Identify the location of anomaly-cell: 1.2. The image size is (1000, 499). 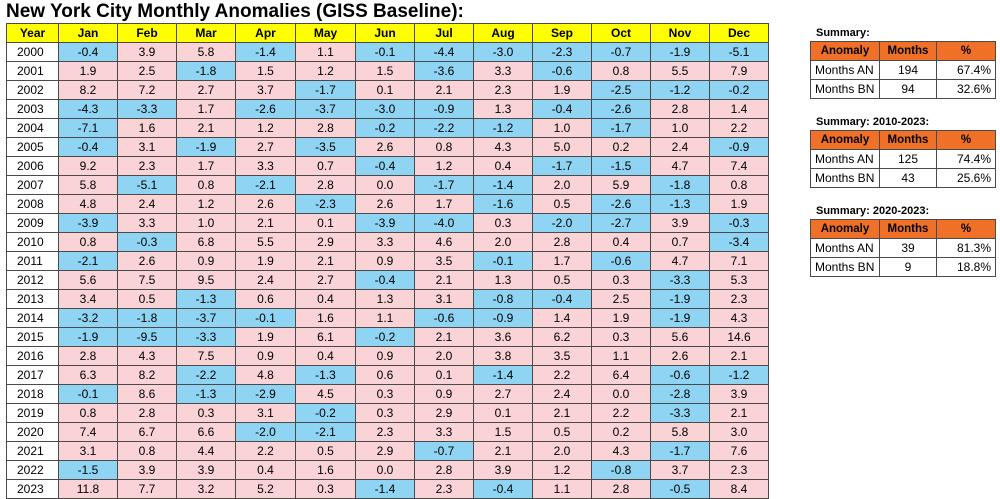
(562, 470).